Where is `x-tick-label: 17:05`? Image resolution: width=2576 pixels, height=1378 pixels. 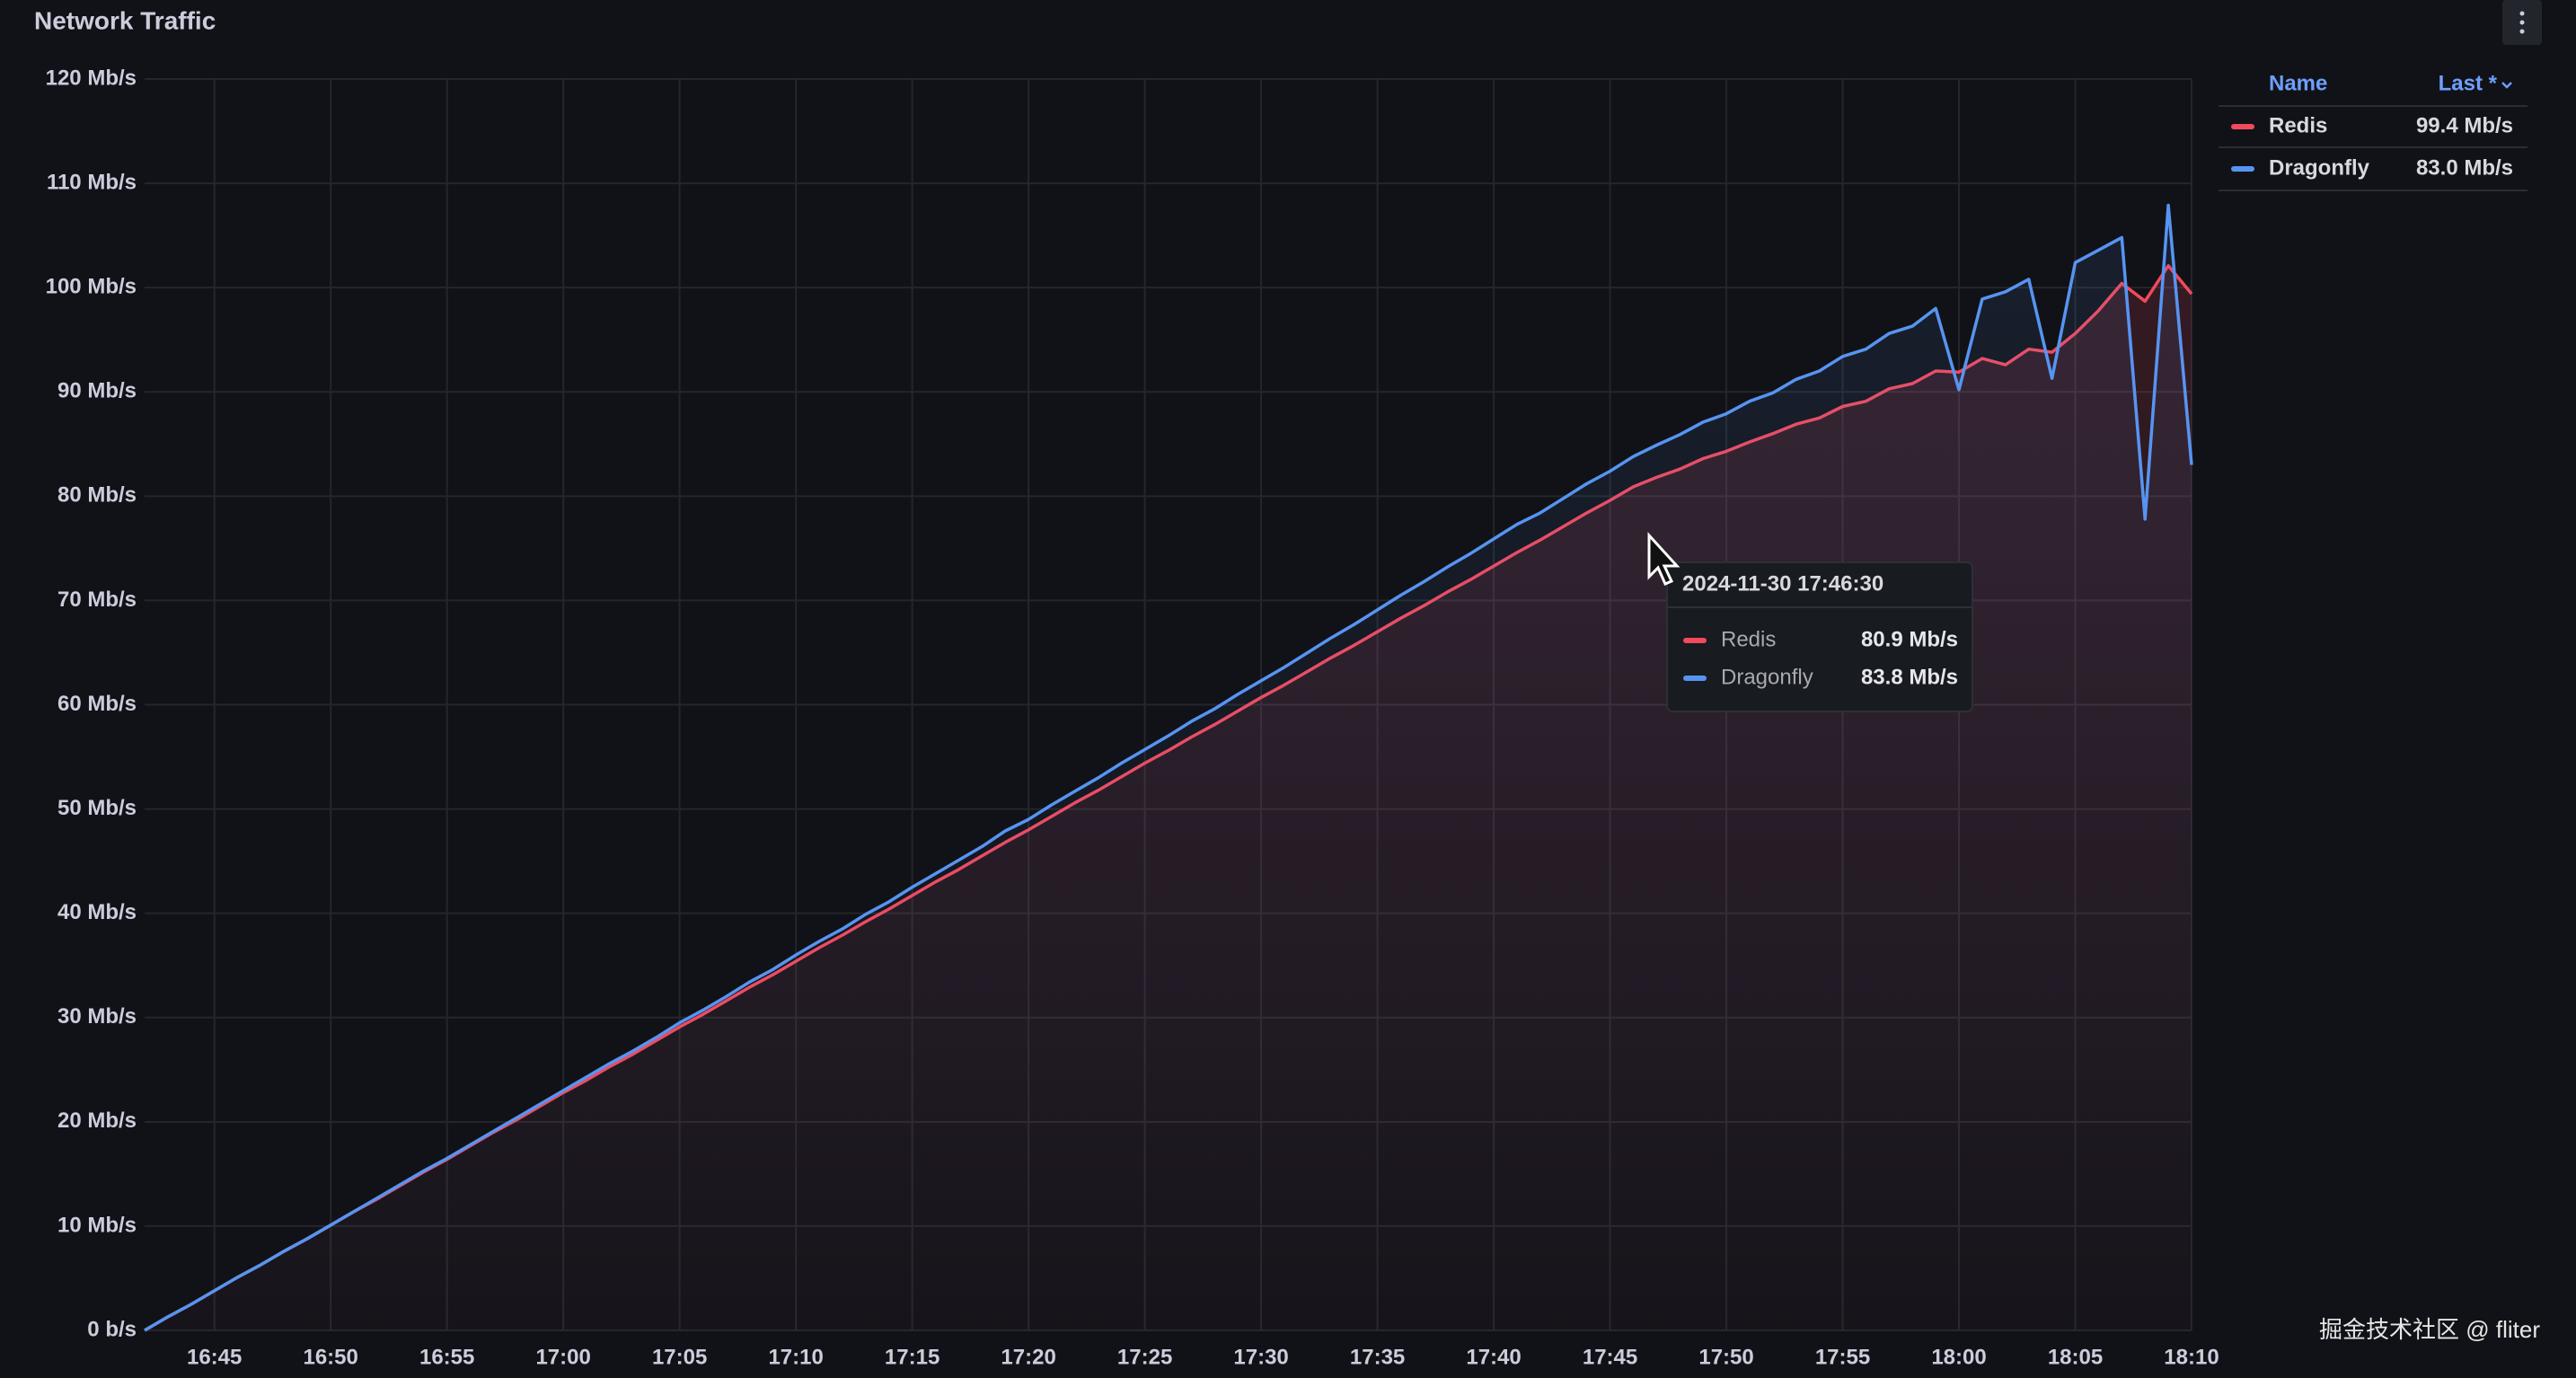
x-tick-label: 17:05 is located at coordinates (679, 1357).